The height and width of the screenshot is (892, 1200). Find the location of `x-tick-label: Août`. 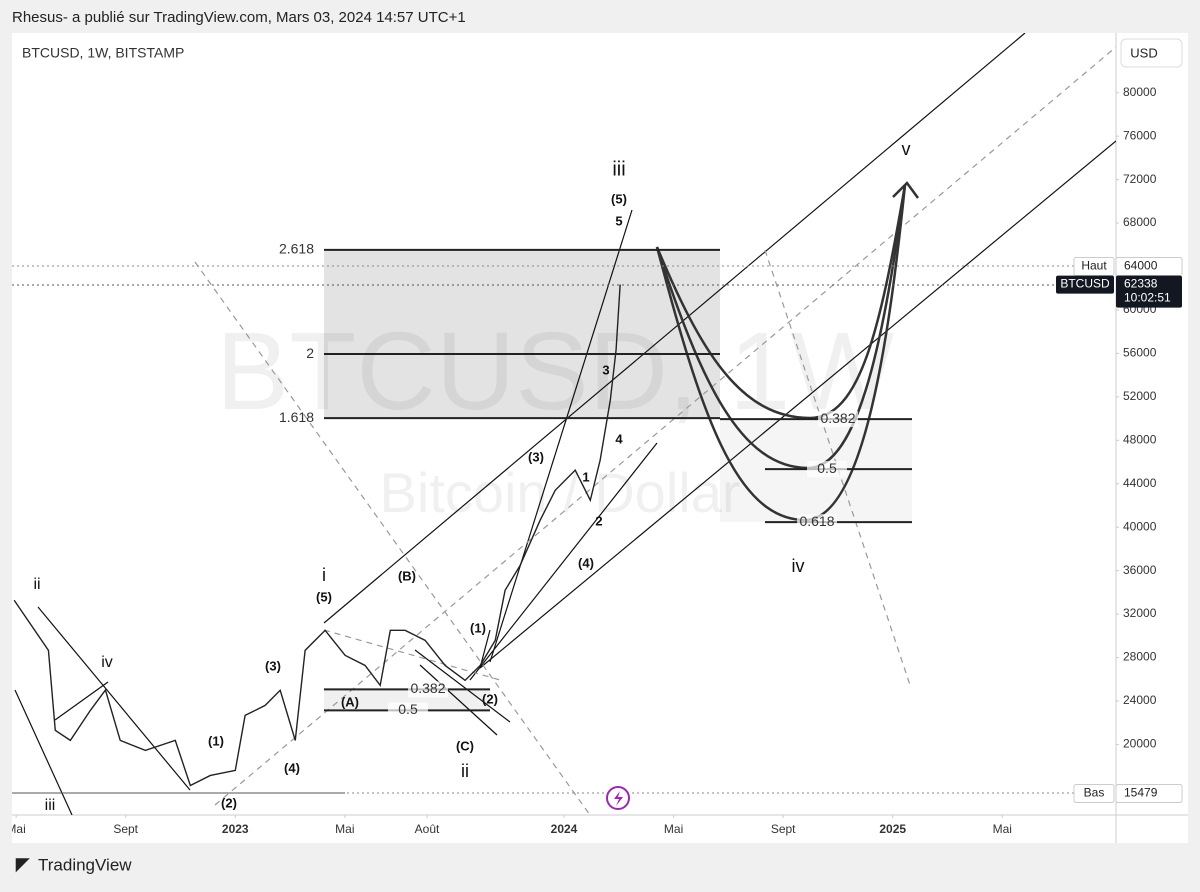

x-tick-label: Août is located at coordinates (427, 829).